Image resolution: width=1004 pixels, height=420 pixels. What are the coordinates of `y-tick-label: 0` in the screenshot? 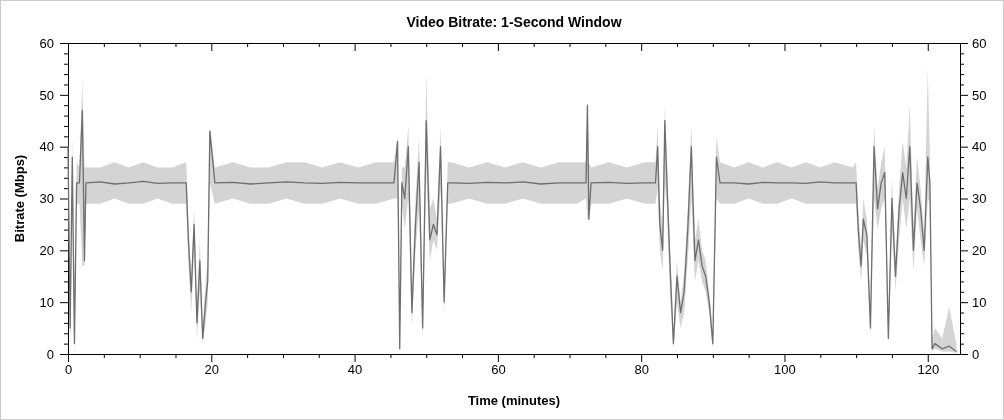 It's located at (50, 354).